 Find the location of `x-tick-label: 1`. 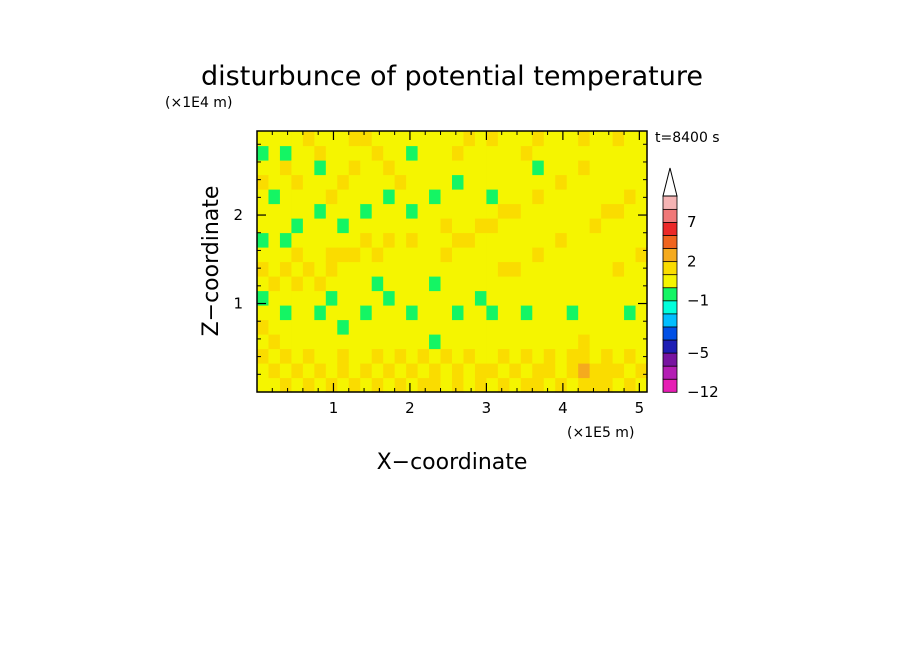

x-tick-label: 1 is located at coordinates (334, 408).